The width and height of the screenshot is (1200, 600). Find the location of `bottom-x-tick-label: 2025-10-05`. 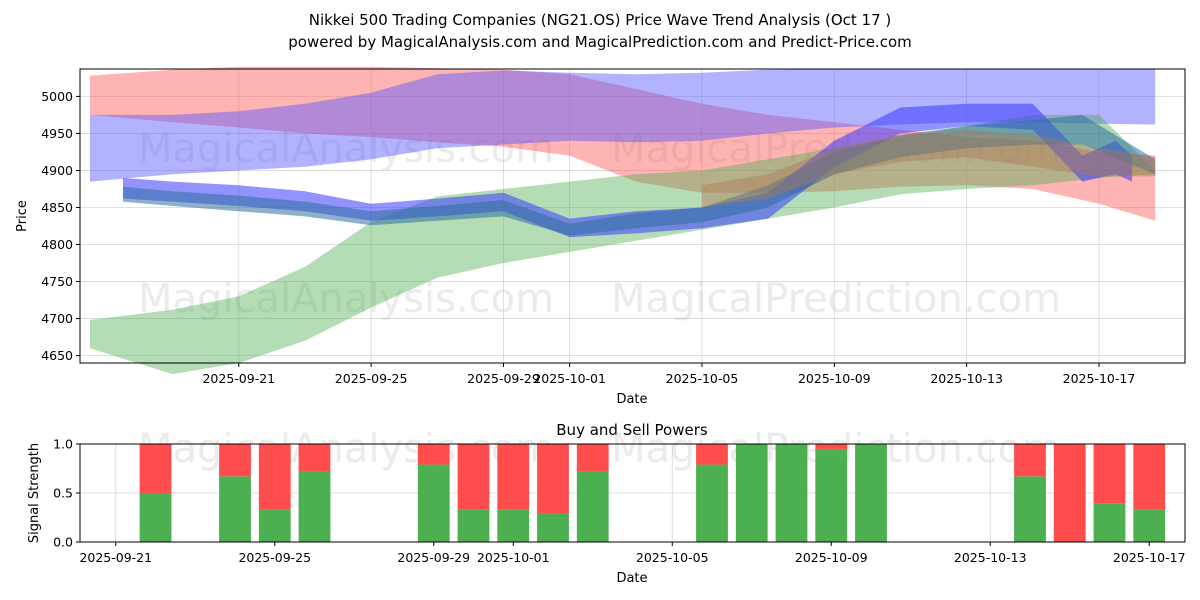

bottom-x-tick-label: 2025-10-05 is located at coordinates (672, 557).